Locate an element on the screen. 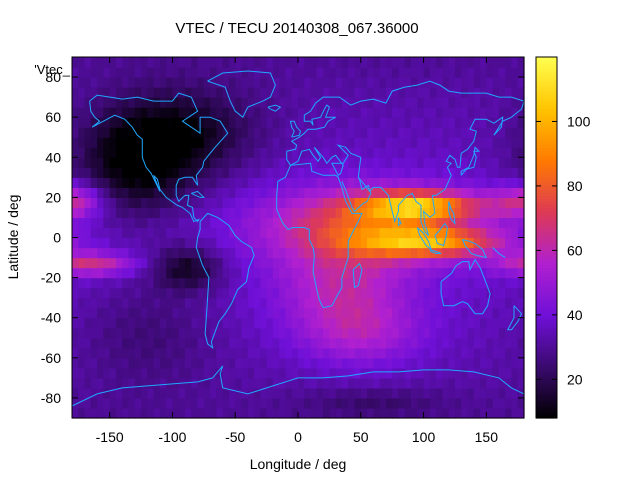 This screenshot has width=640, height=480. coast-arabia is located at coordinates (356, 195).